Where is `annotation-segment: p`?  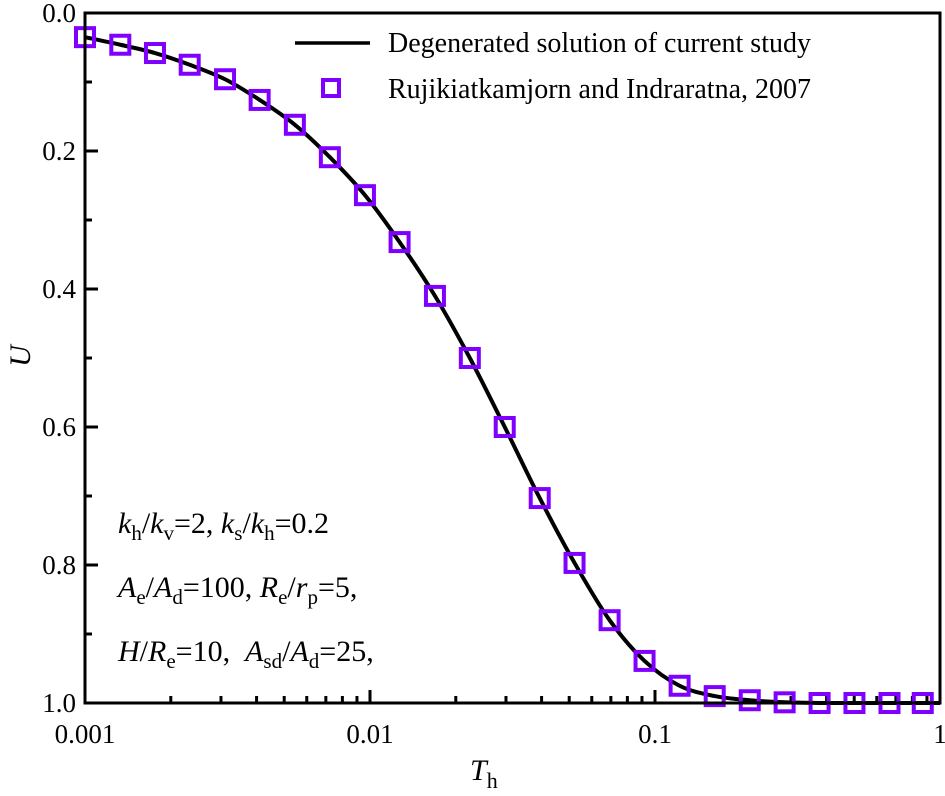
annotation-segment: p is located at coordinates (312, 597).